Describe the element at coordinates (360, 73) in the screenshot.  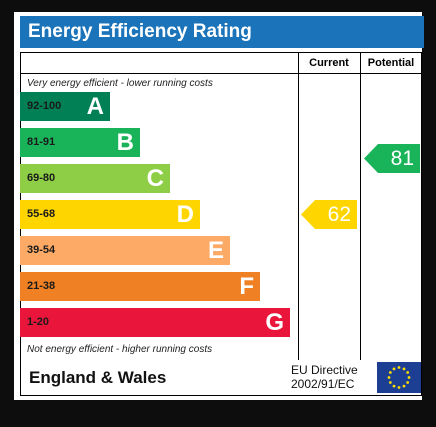
I see `header-rule` at that location.